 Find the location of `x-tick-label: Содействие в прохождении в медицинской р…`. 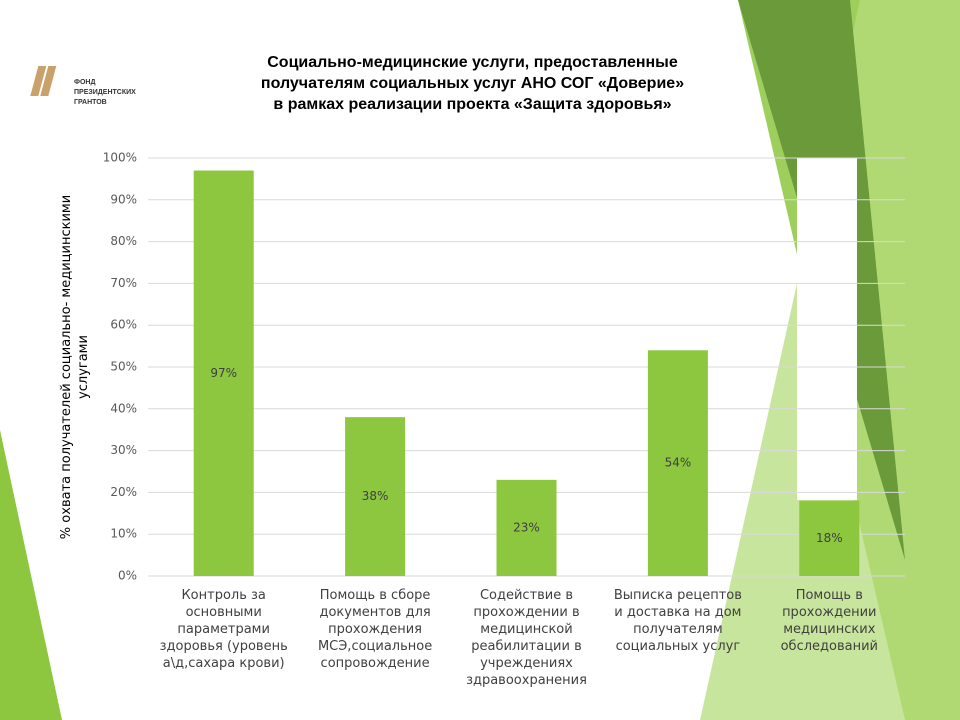

x-tick-label: Содействие в прохождении в медицинской р… is located at coordinates (526, 638).